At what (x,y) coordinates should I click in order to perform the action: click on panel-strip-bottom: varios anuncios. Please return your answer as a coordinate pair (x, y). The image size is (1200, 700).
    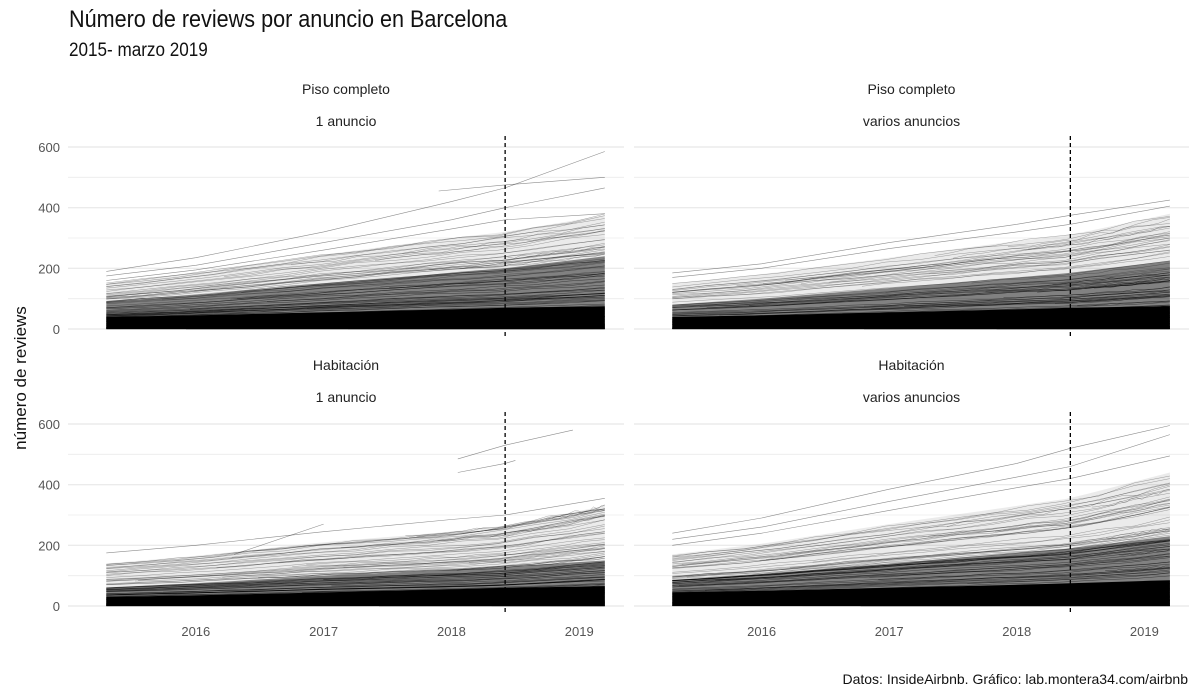
    Looking at the image, I should click on (911, 397).